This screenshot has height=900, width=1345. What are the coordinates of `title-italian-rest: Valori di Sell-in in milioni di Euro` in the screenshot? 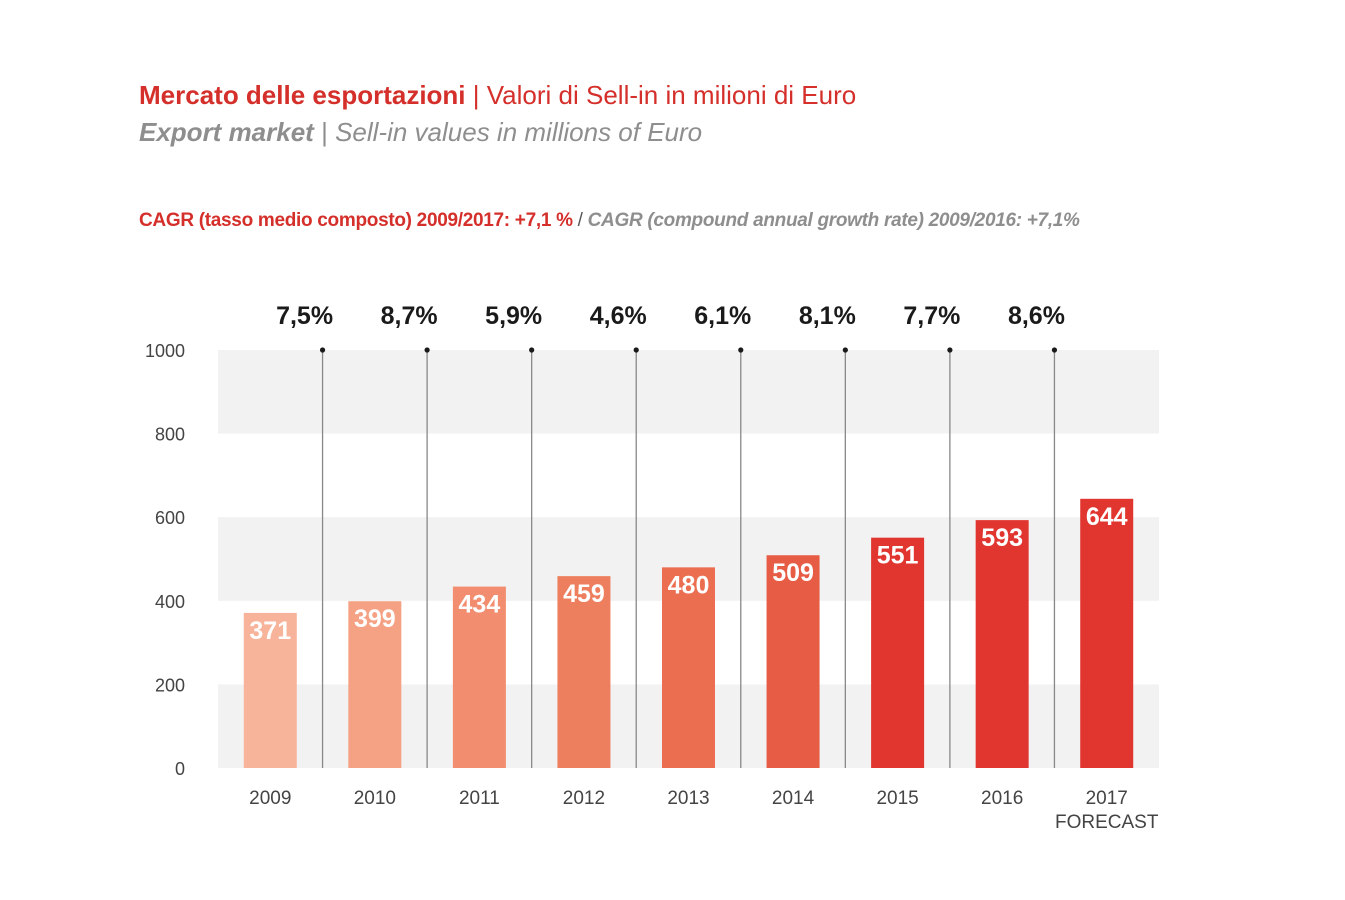 It's located at (671, 95).